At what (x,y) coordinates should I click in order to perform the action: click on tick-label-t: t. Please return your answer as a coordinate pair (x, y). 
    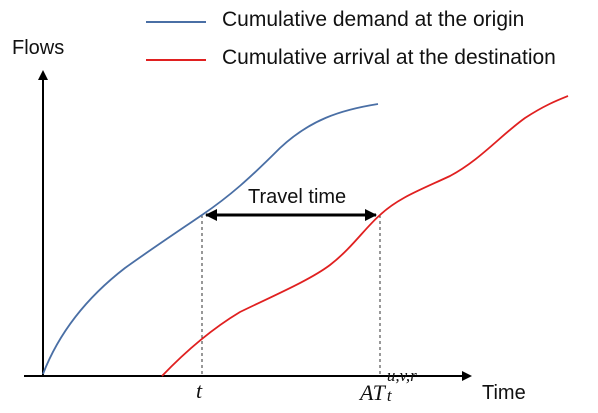
    Looking at the image, I should click on (199, 390).